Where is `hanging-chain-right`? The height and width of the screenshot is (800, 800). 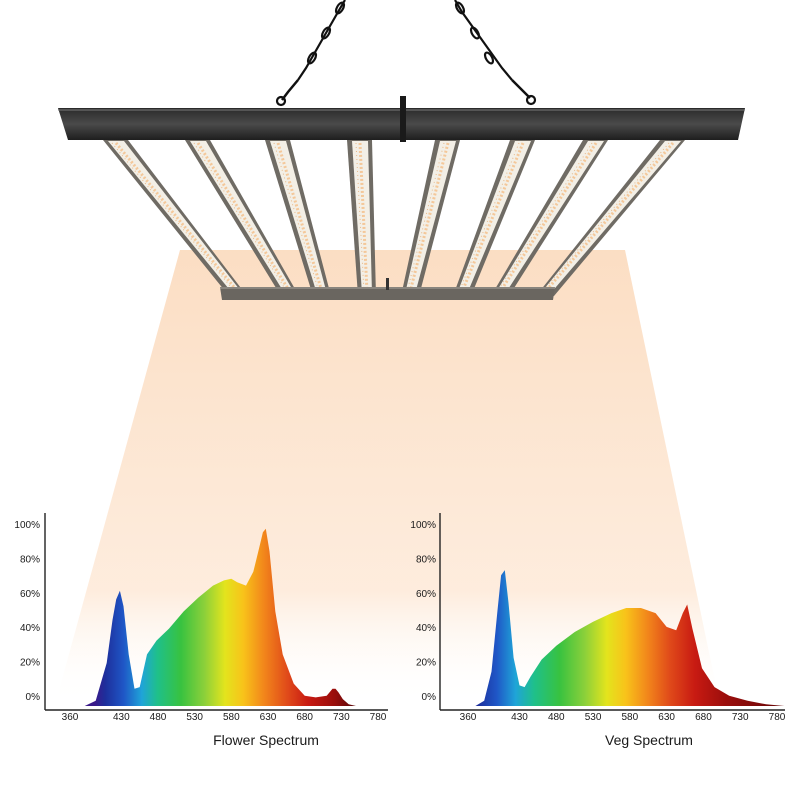 hanging-chain-right is located at coordinates (495, 53).